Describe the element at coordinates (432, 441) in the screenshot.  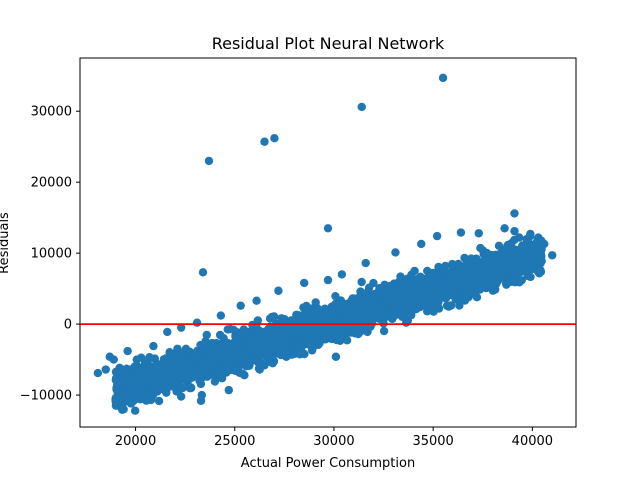
I see `x-tick-label: 35000` at that location.